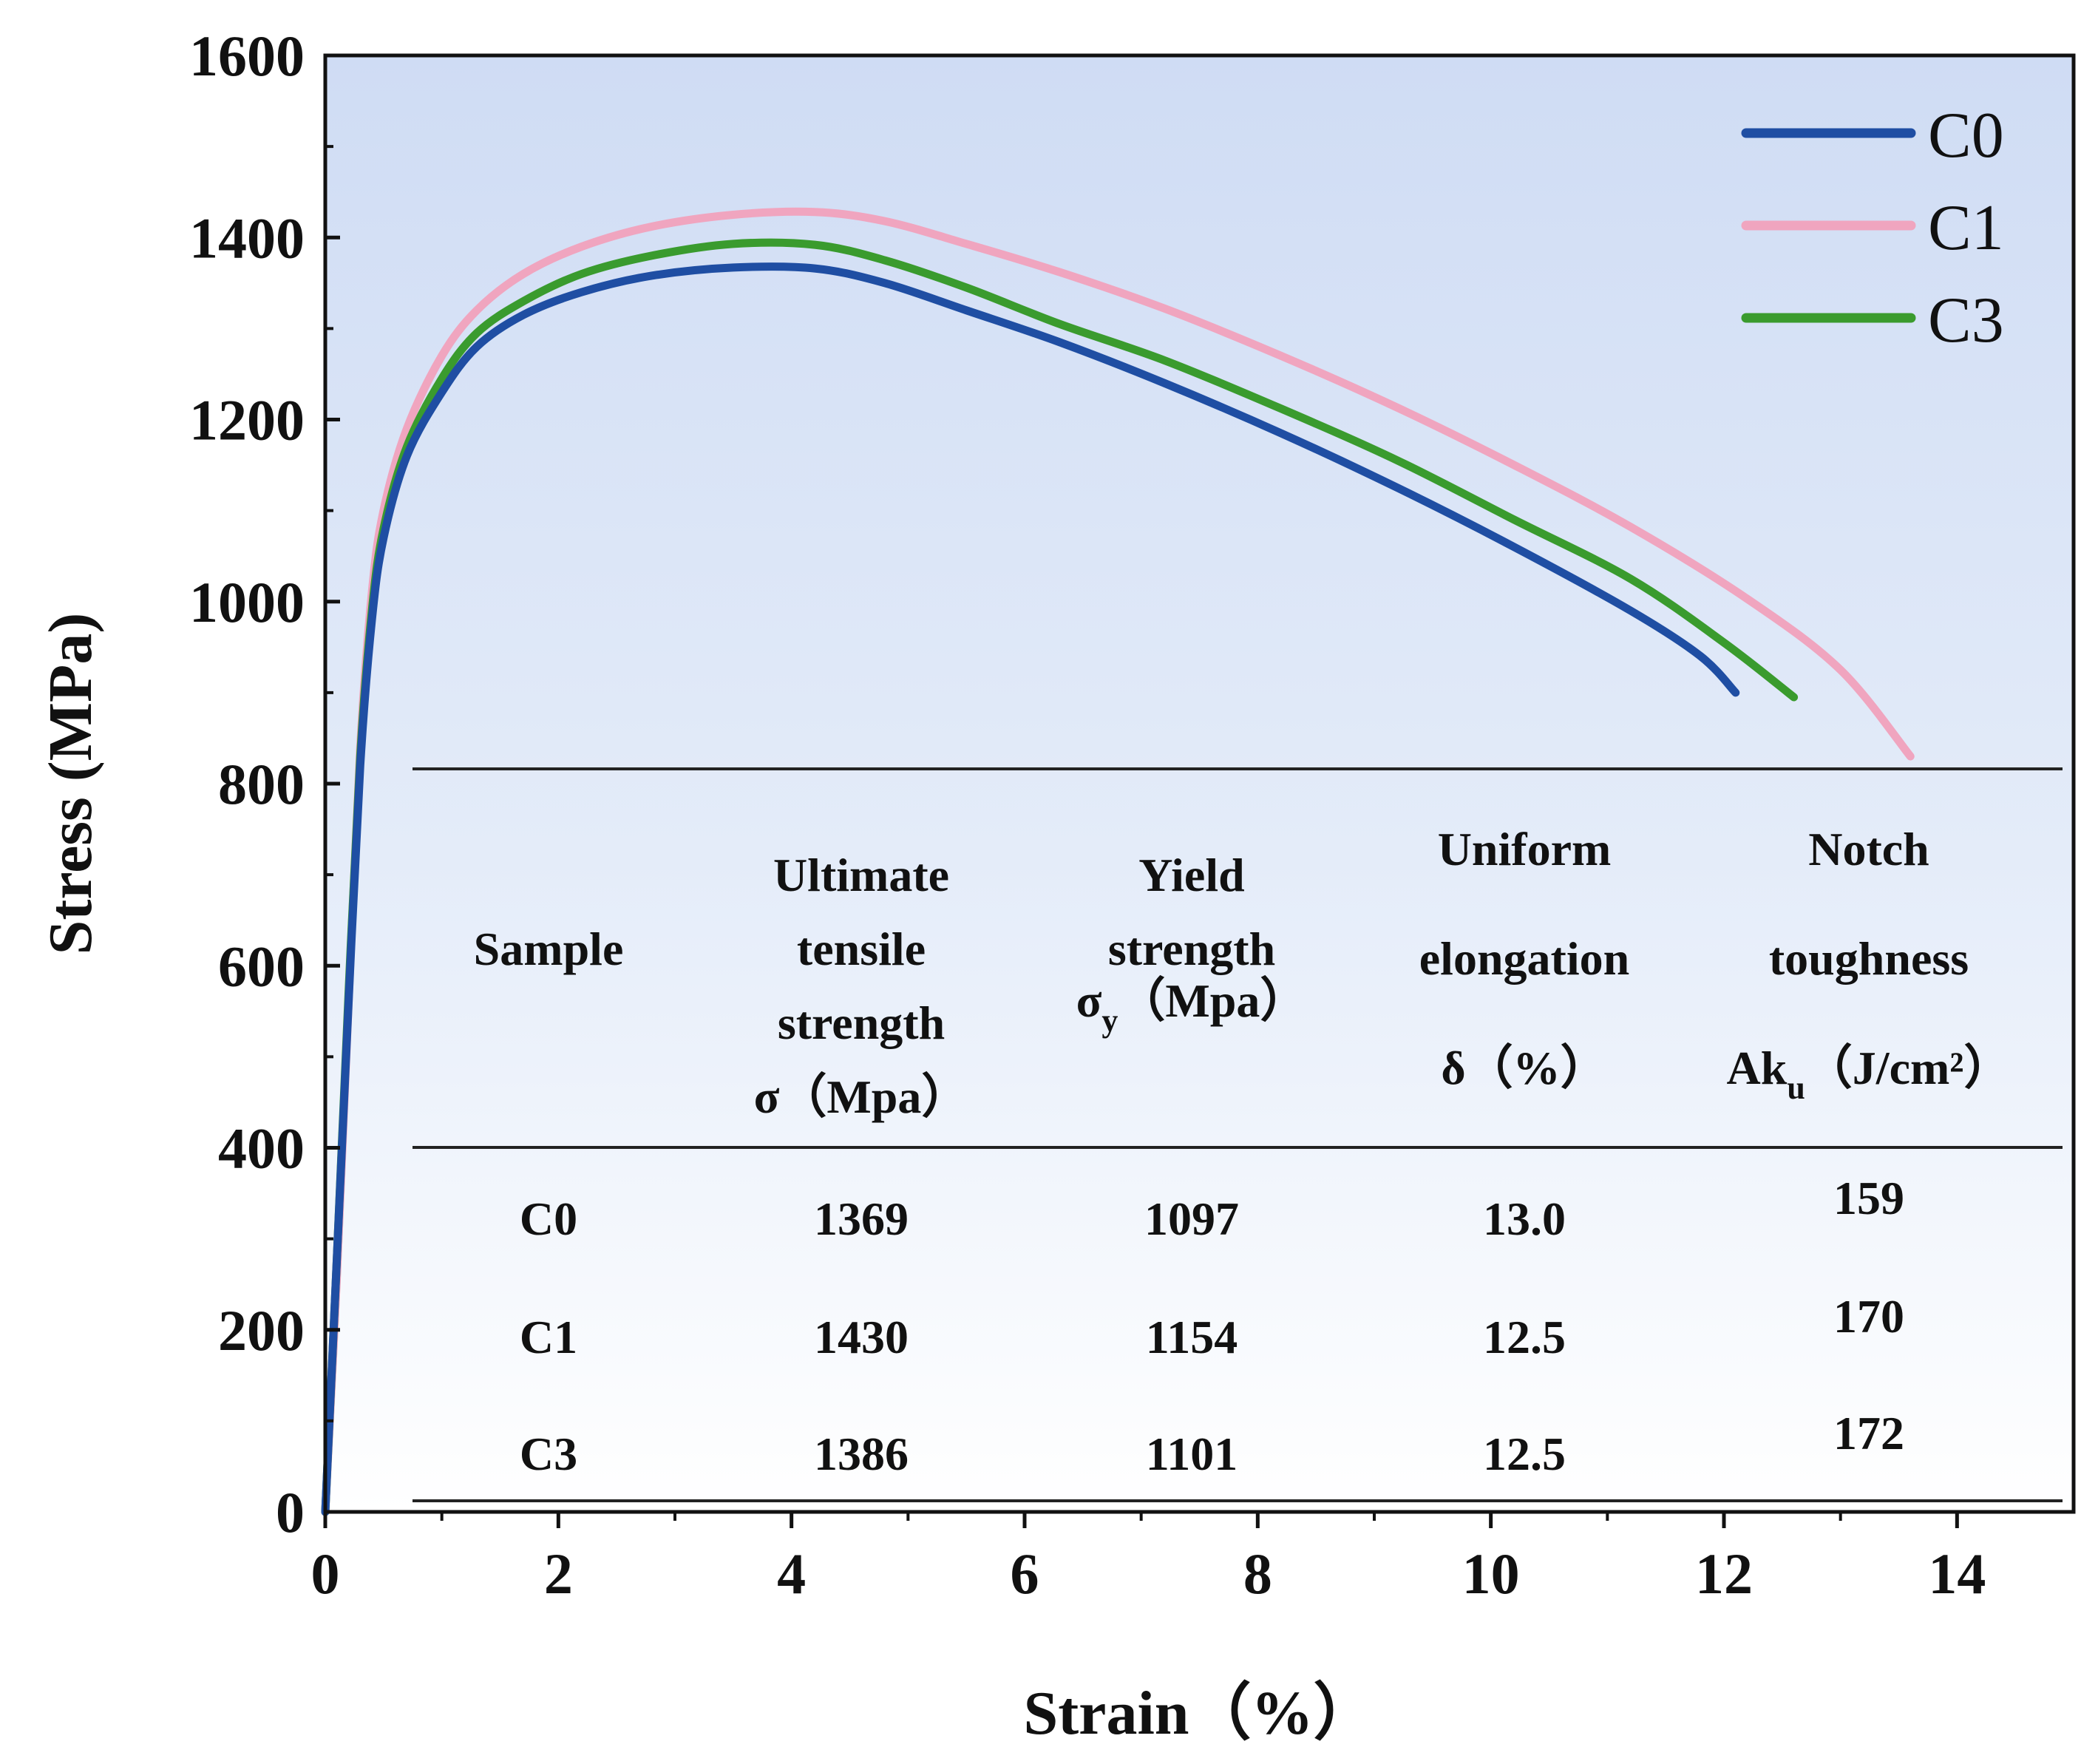 Image resolution: width=2098 pixels, height=1764 pixels. I want to click on table-cell: C3, so click(548, 1454).